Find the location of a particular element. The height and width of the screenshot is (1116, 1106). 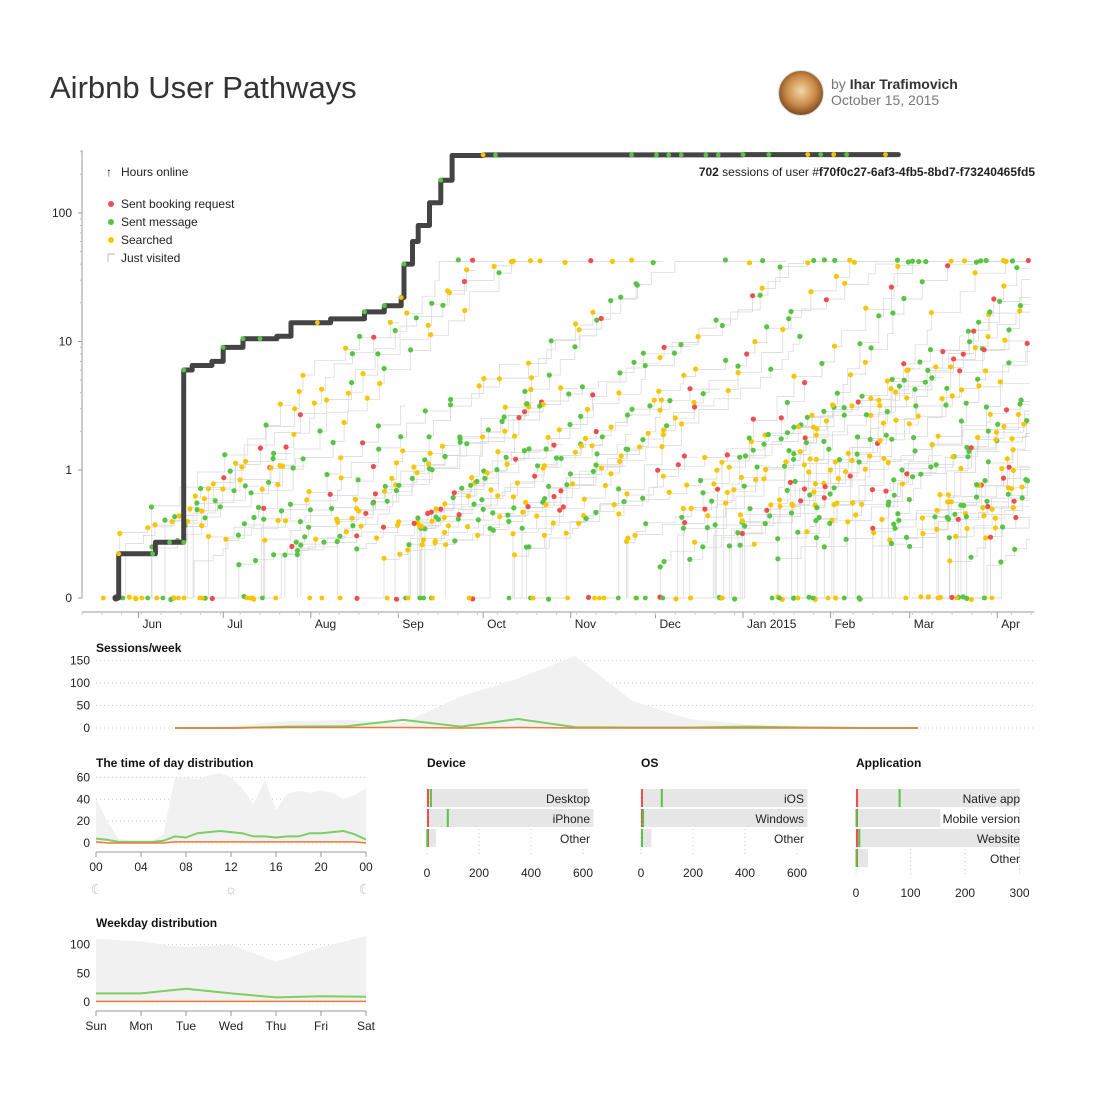

y-tick-label: 1 is located at coordinates (68, 470).